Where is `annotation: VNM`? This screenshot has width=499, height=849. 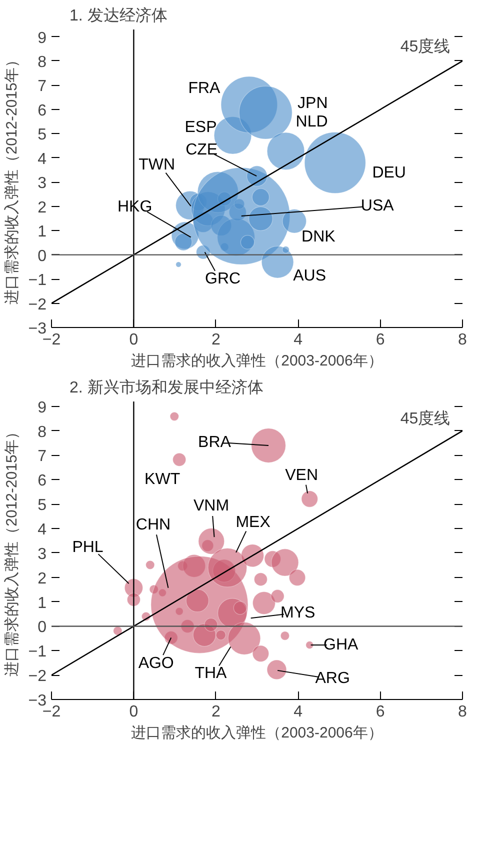
annotation: VNM is located at coordinates (211, 506).